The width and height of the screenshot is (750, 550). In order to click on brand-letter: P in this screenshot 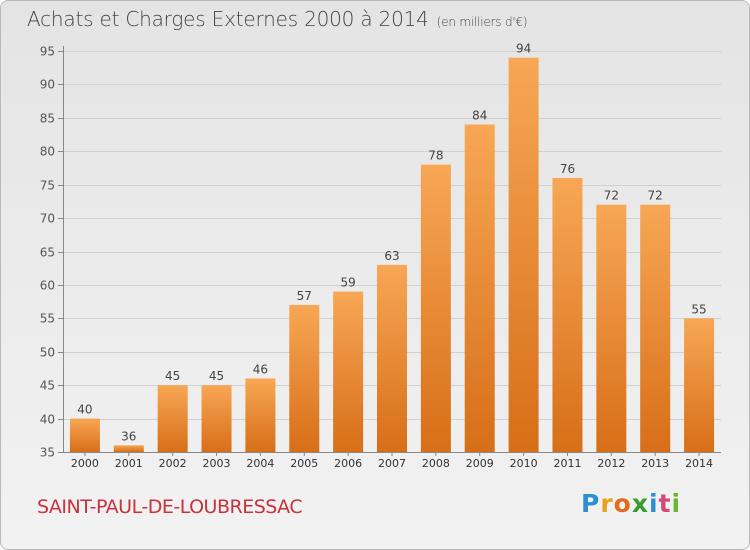, I will do `click(591, 503)`.